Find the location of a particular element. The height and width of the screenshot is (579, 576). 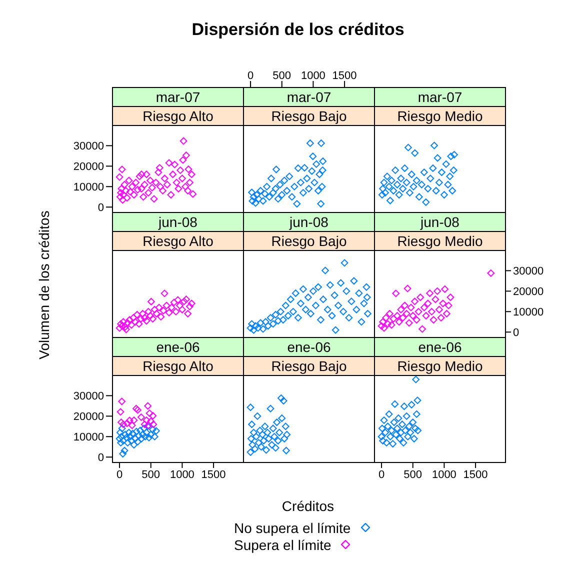

chart-title: jun-08 is located at coordinates (309, 221).